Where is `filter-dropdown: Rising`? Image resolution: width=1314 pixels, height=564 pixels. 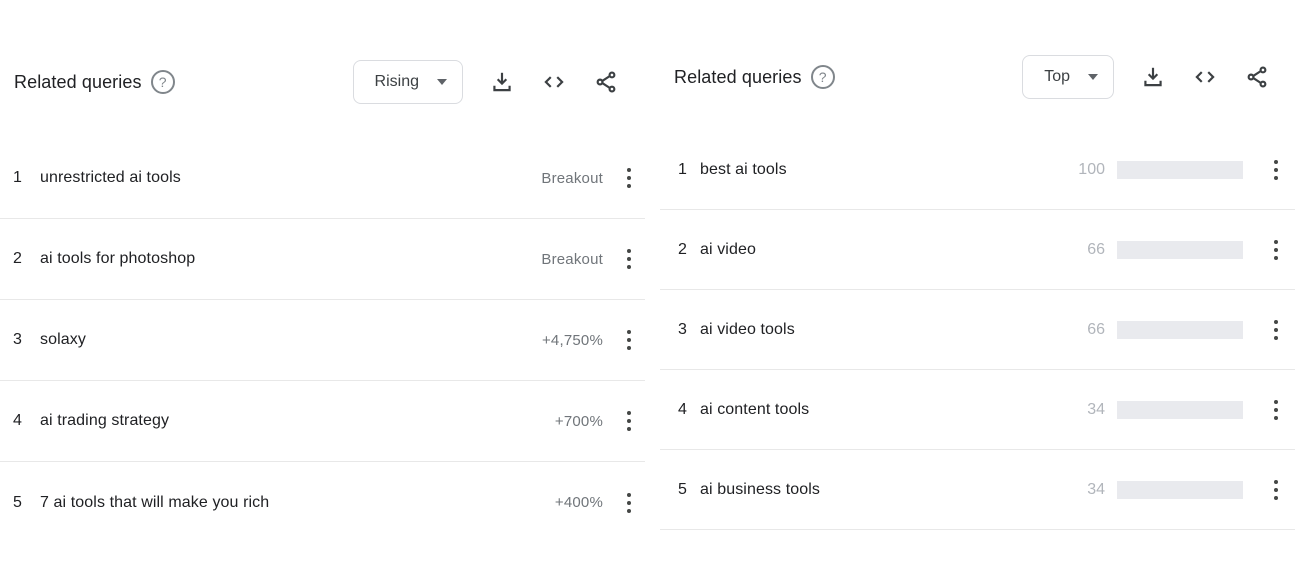
filter-dropdown: Rising is located at coordinates (407, 82).